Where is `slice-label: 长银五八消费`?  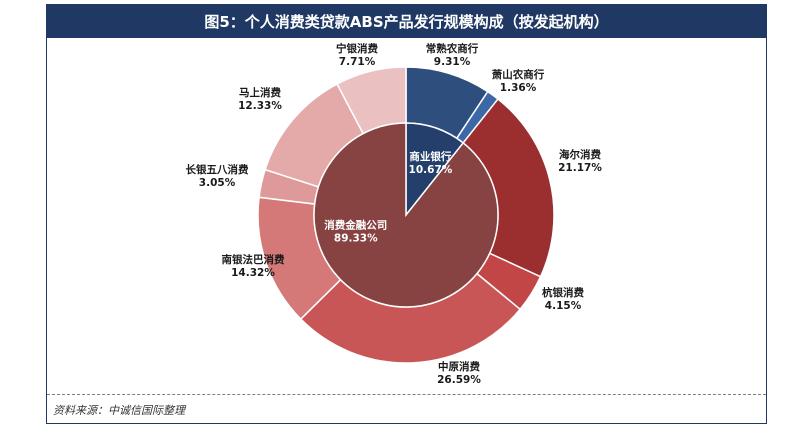 slice-label: 长银五八消费 is located at coordinates (217, 169).